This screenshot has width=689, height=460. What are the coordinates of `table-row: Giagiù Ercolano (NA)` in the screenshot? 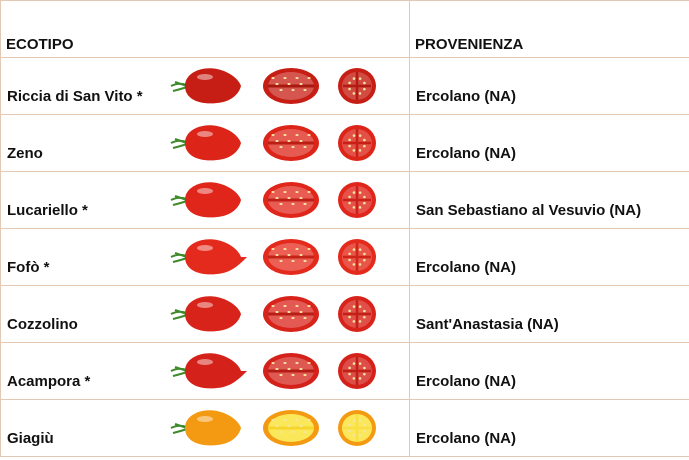 It's located at (344, 428).